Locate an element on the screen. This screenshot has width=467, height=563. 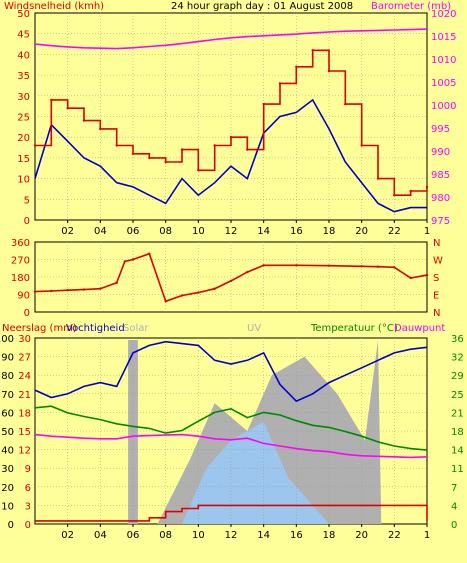
panel3-x-ticks: 02 04 06 08 10 12 14 16 18 20 22 1 is located at coordinates (245, 532).